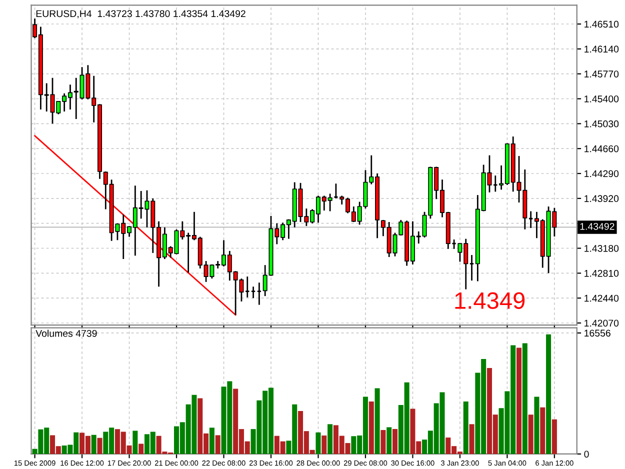 The height and width of the screenshot is (469, 625). What do you see at coordinates (601, 323) in the screenshot?
I see `y-tick-label: 1.42070` at bounding box center [601, 323].